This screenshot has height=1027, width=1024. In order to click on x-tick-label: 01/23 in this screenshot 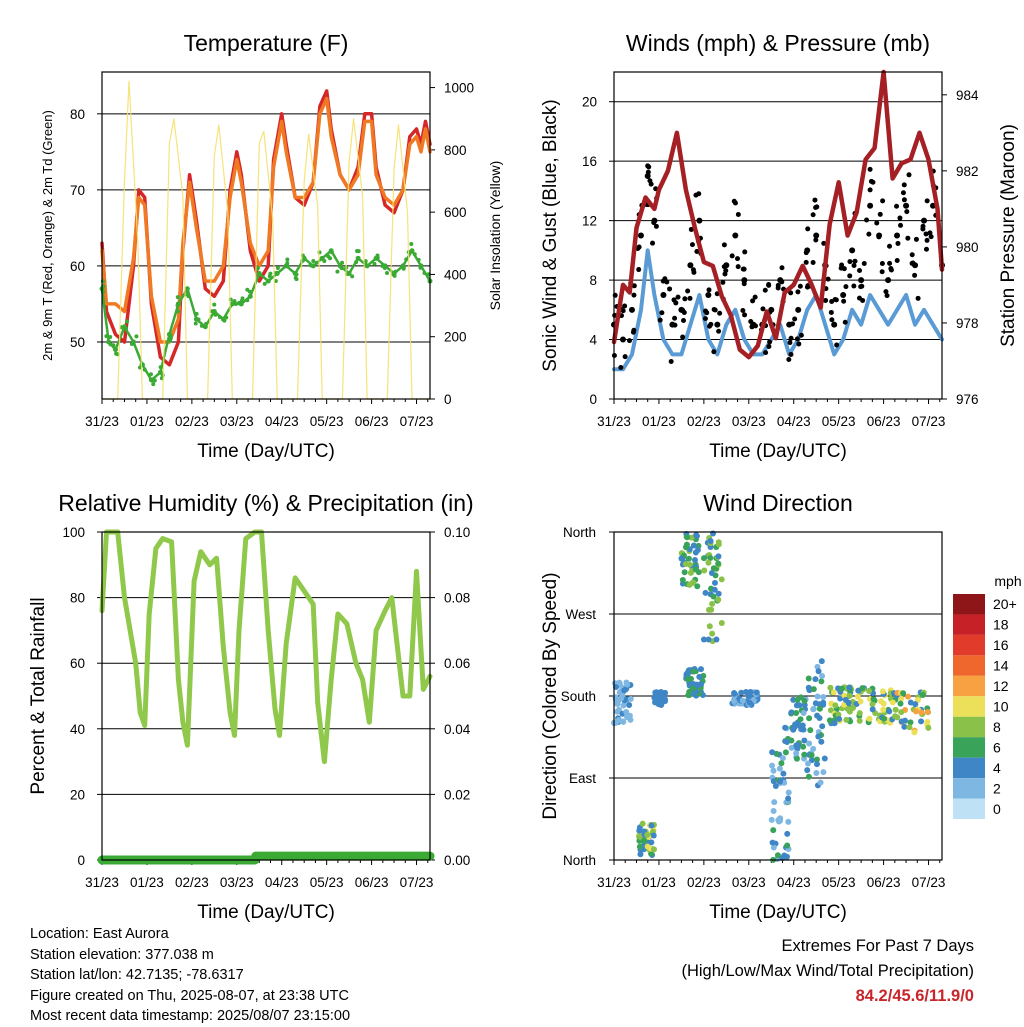, I will do `click(147, 421)`.